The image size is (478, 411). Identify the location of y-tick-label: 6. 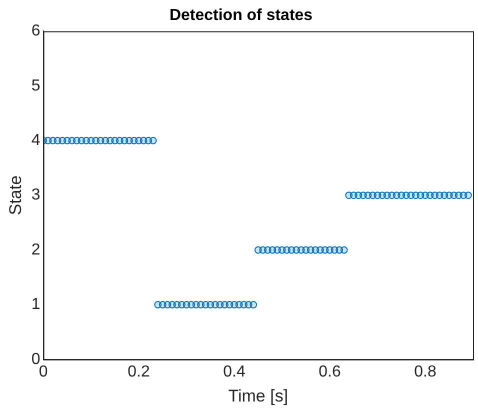
(35, 31).